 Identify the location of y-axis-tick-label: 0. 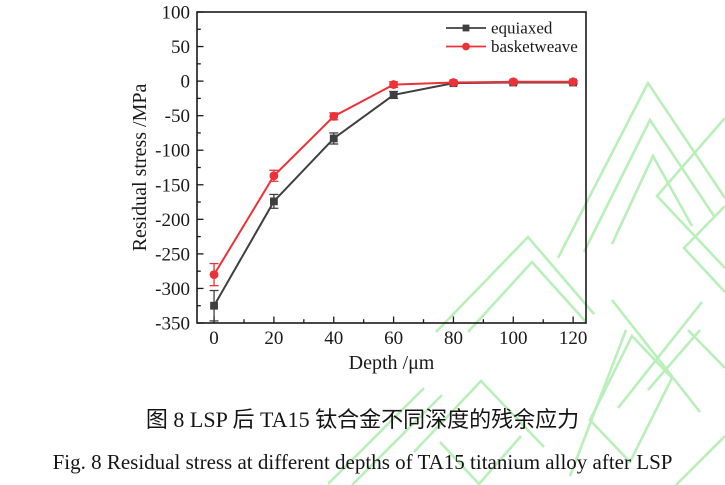
(186, 82).